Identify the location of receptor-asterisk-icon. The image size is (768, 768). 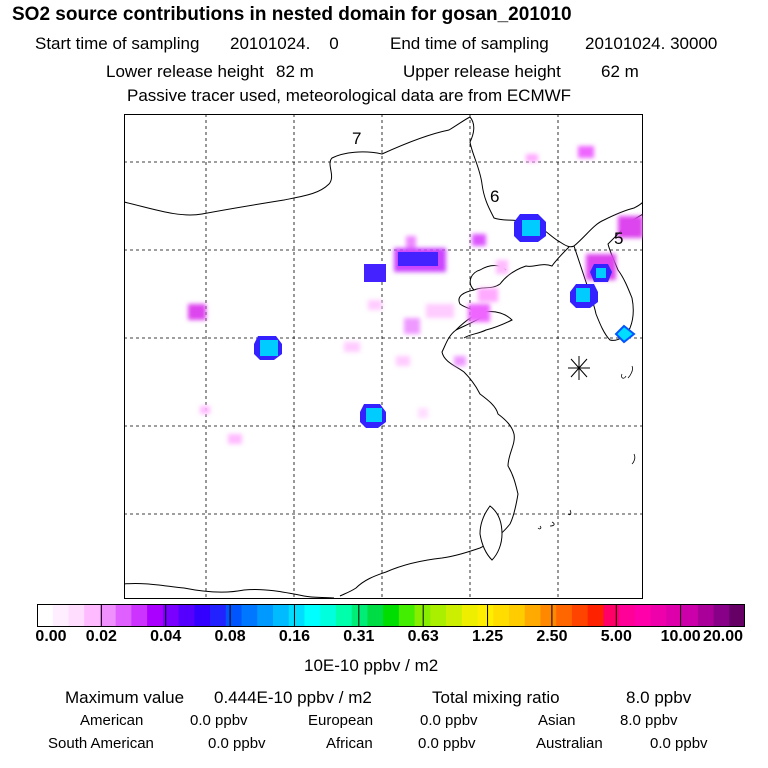
(579, 368).